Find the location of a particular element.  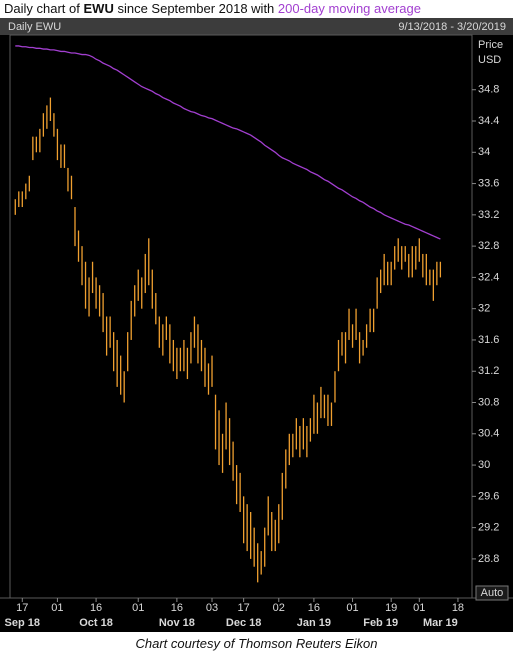

month-label: Sep 18 is located at coordinates (22, 623).